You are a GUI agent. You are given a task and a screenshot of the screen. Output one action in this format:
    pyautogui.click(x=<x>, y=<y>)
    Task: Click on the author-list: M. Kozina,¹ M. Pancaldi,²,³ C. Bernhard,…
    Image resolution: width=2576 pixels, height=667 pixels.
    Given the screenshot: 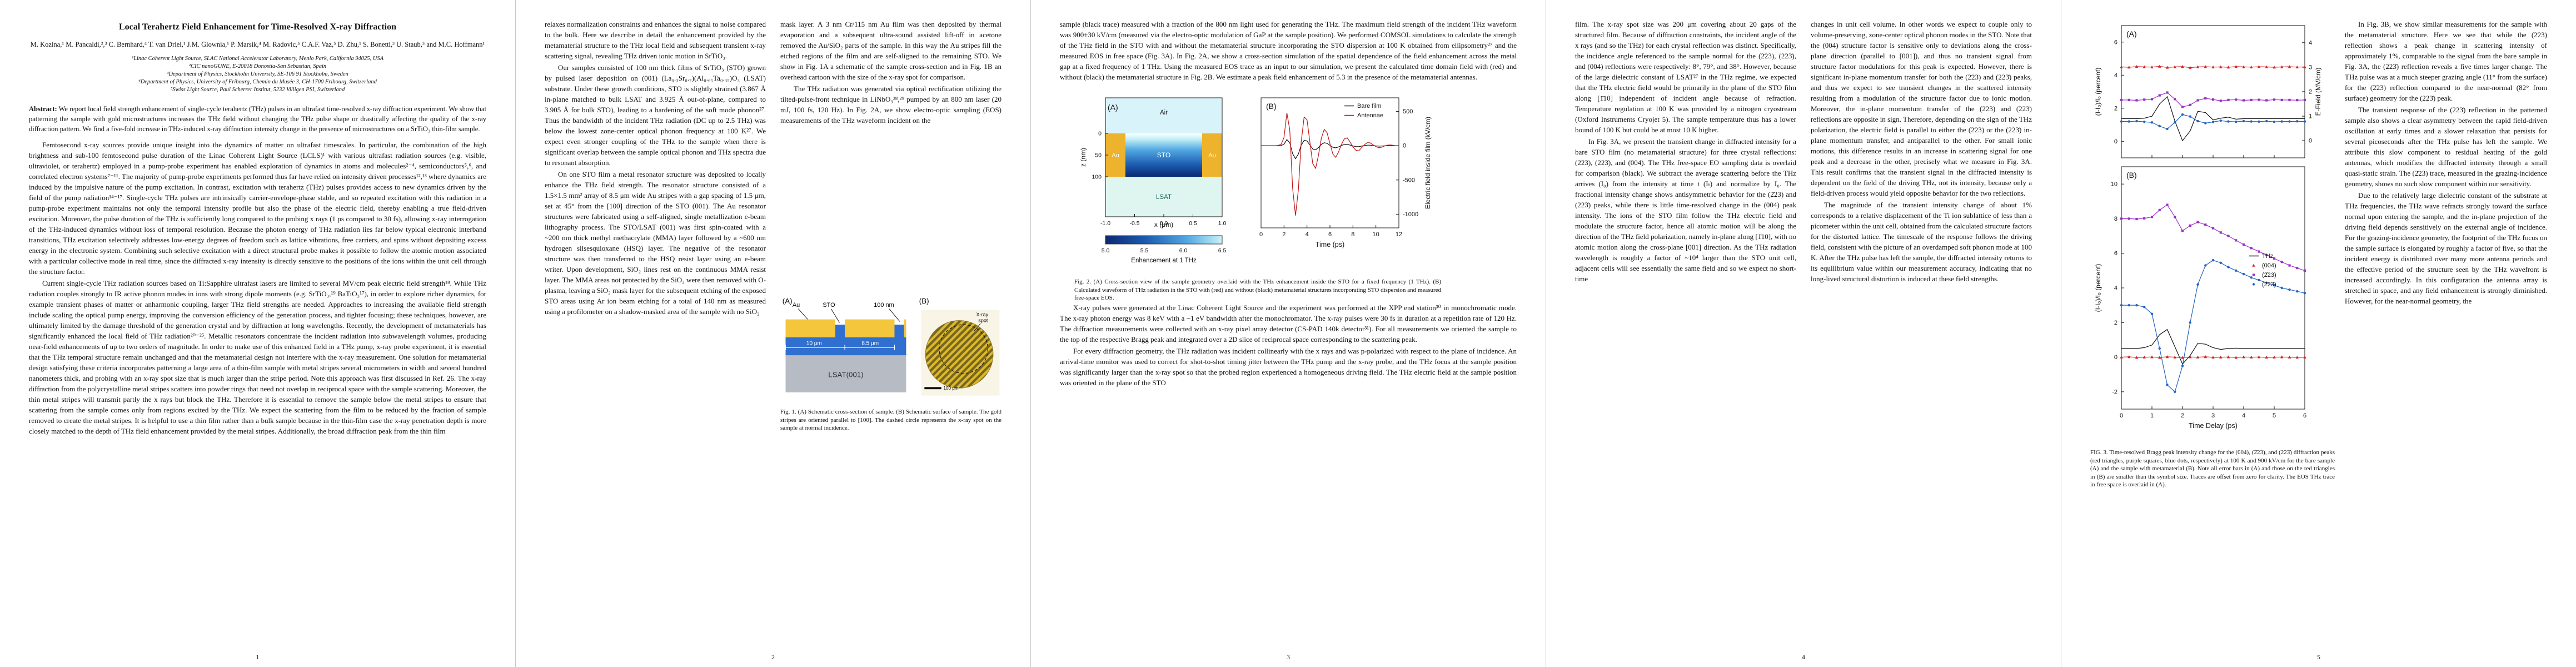 What is the action you would take?
    pyautogui.click(x=257, y=44)
    